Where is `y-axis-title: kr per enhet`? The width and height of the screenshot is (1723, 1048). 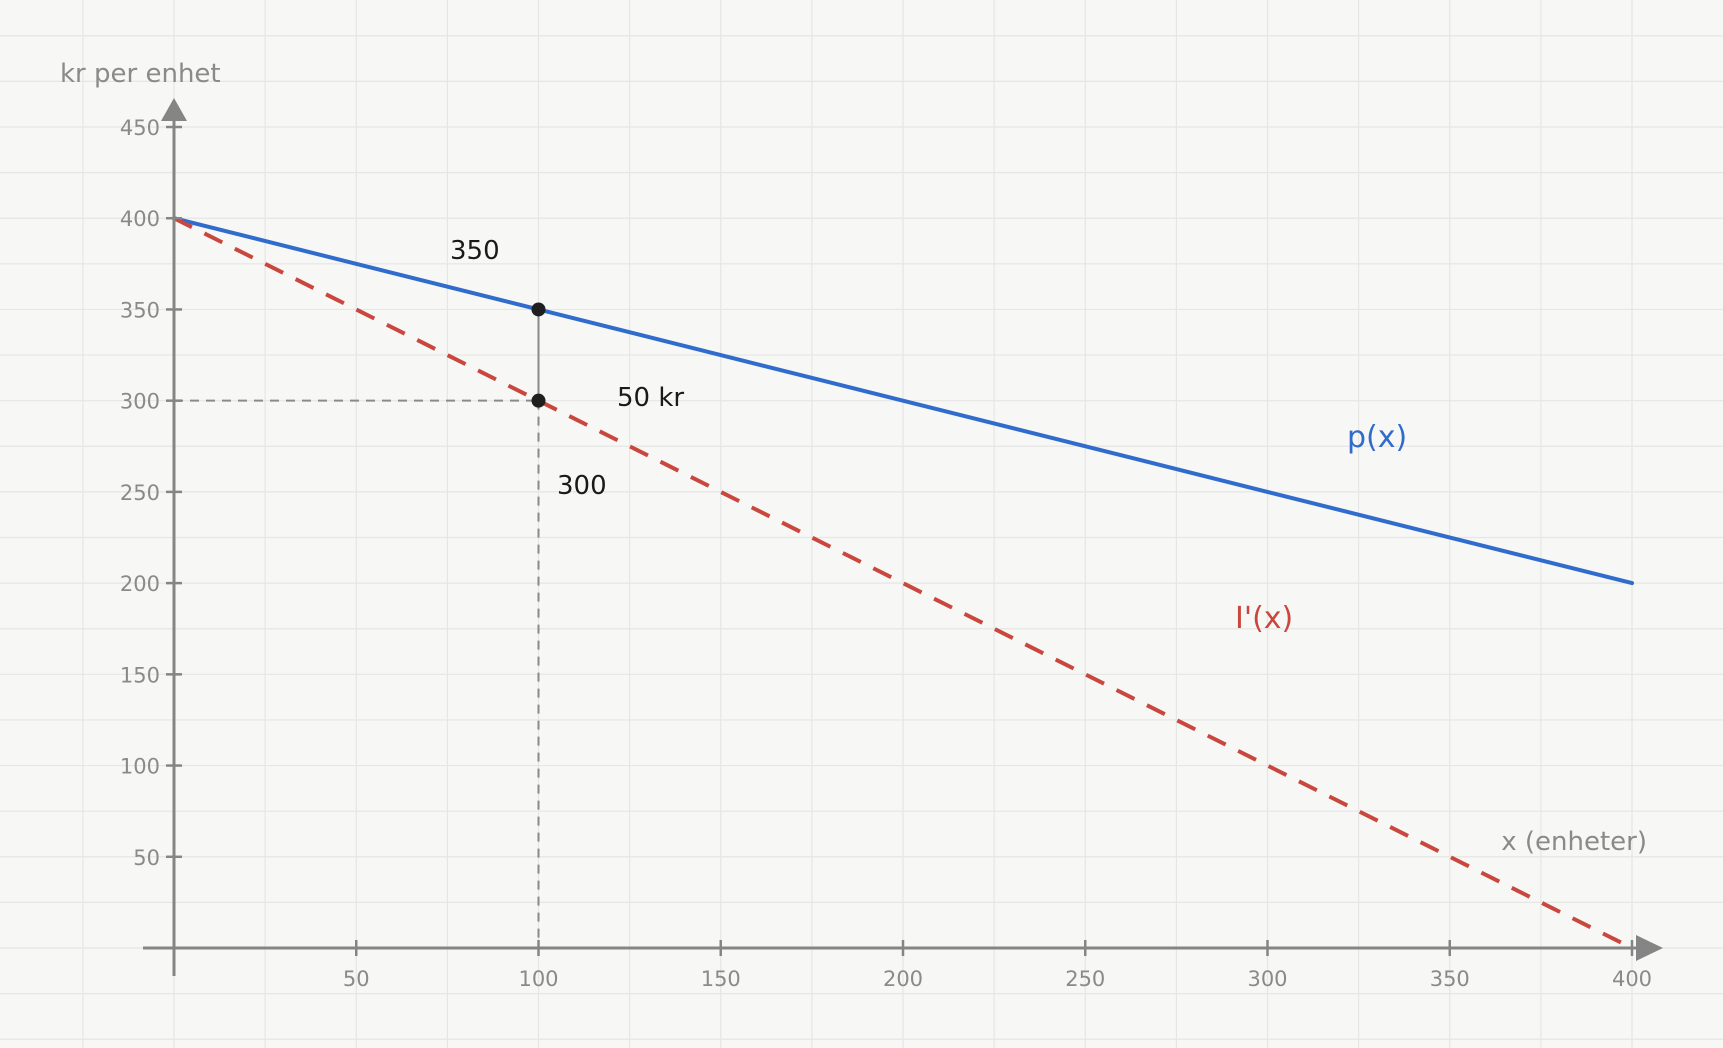
y-axis-title: kr per enhet is located at coordinates (140, 74).